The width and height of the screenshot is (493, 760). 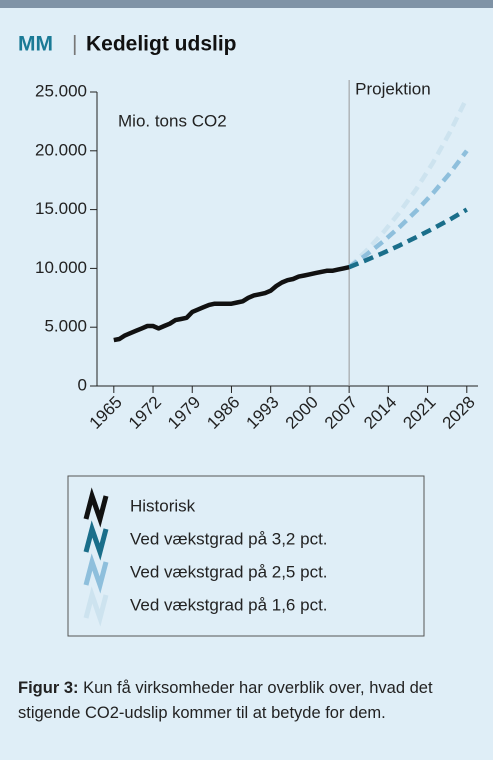 What do you see at coordinates (161, 44) in the screenshot?
I see `chart-title: Kedeligt udslip` at bounding box center [161, 44].